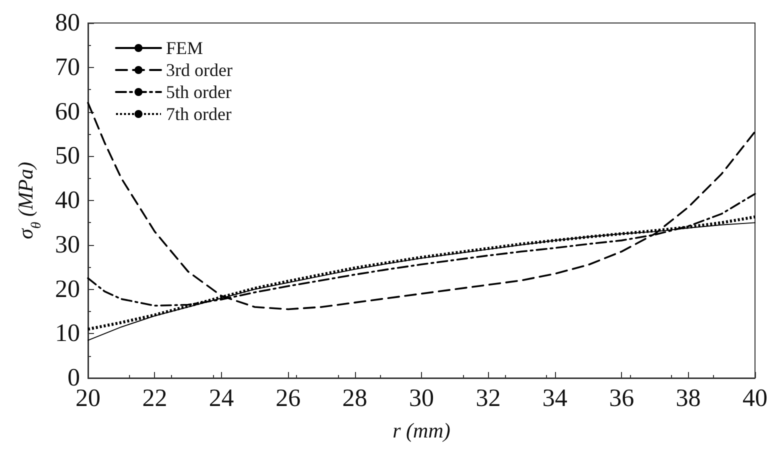 This screenshot has width=772, height=454. What do you see at coordinates (199, 114) in the screenshot?
I see `legend-label: 7th order` at bounding box center [199, 114].